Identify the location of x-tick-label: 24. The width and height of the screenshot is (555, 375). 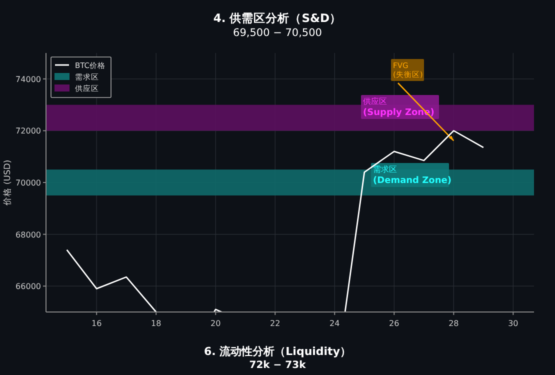
(335, 323).